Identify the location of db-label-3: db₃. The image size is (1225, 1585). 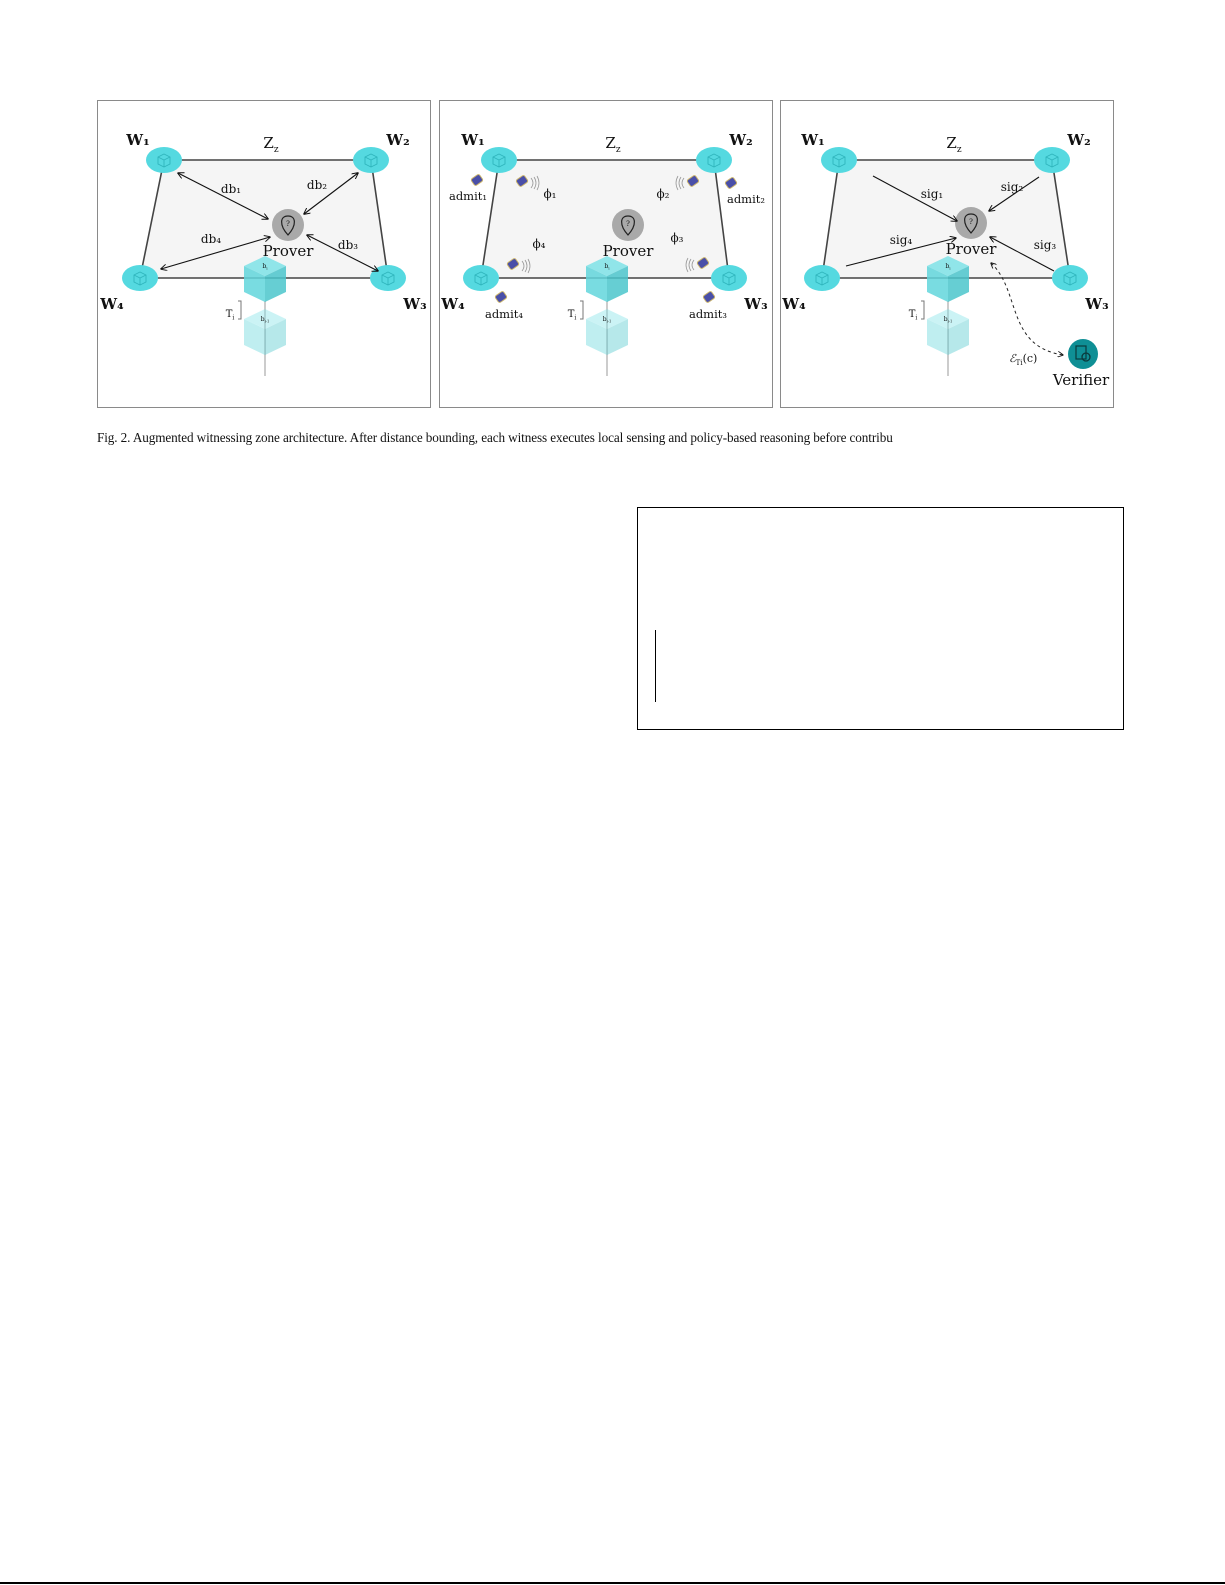
(348, 245).